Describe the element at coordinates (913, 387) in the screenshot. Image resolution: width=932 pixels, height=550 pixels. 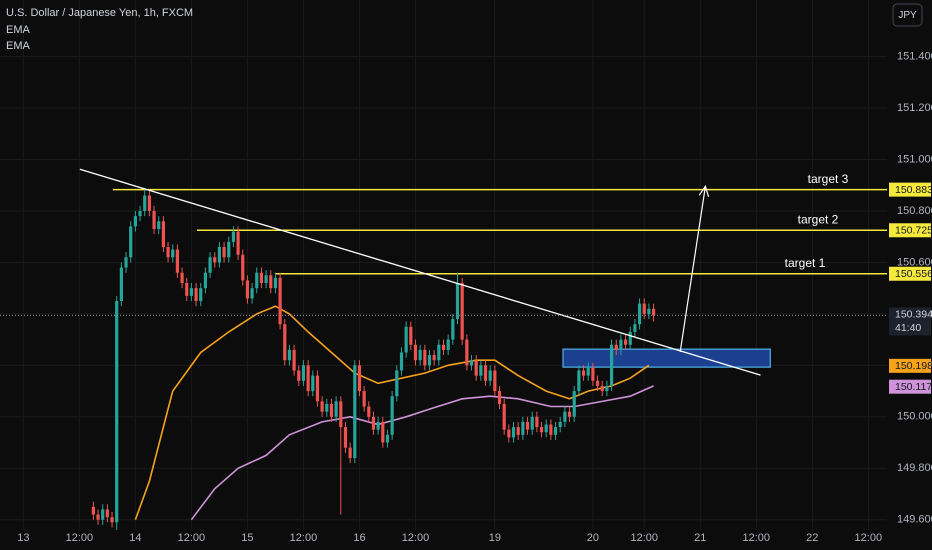
I see `ema-badge-label: 150.117` at that location.